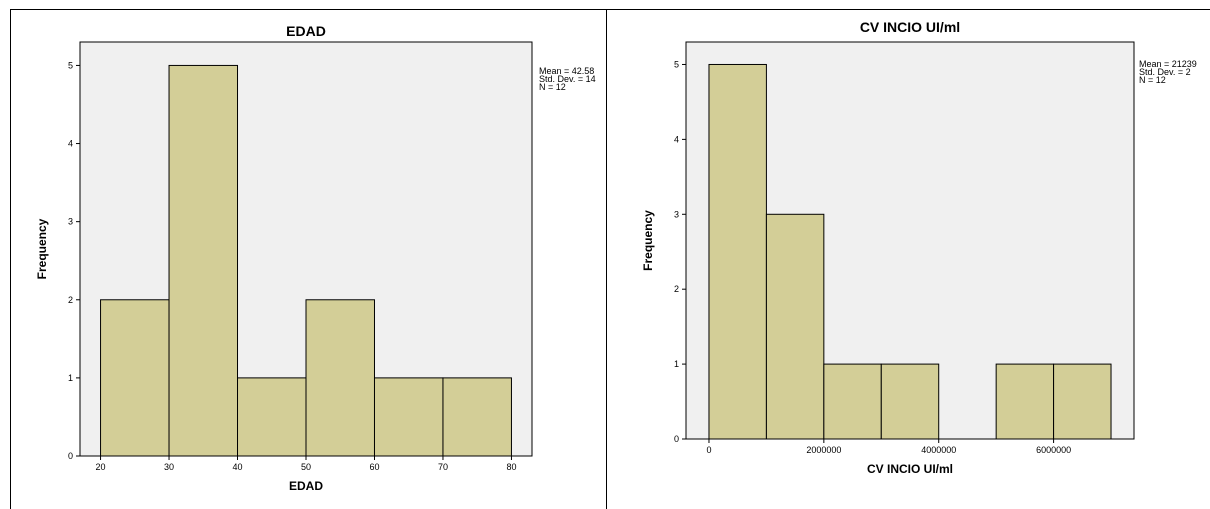 This screenshot has height=509, width=1210. What do you see at coordinates (823, 450) in the screenshot?
I see `x-tick-label: 2000000` at bounding box center [823, 450].